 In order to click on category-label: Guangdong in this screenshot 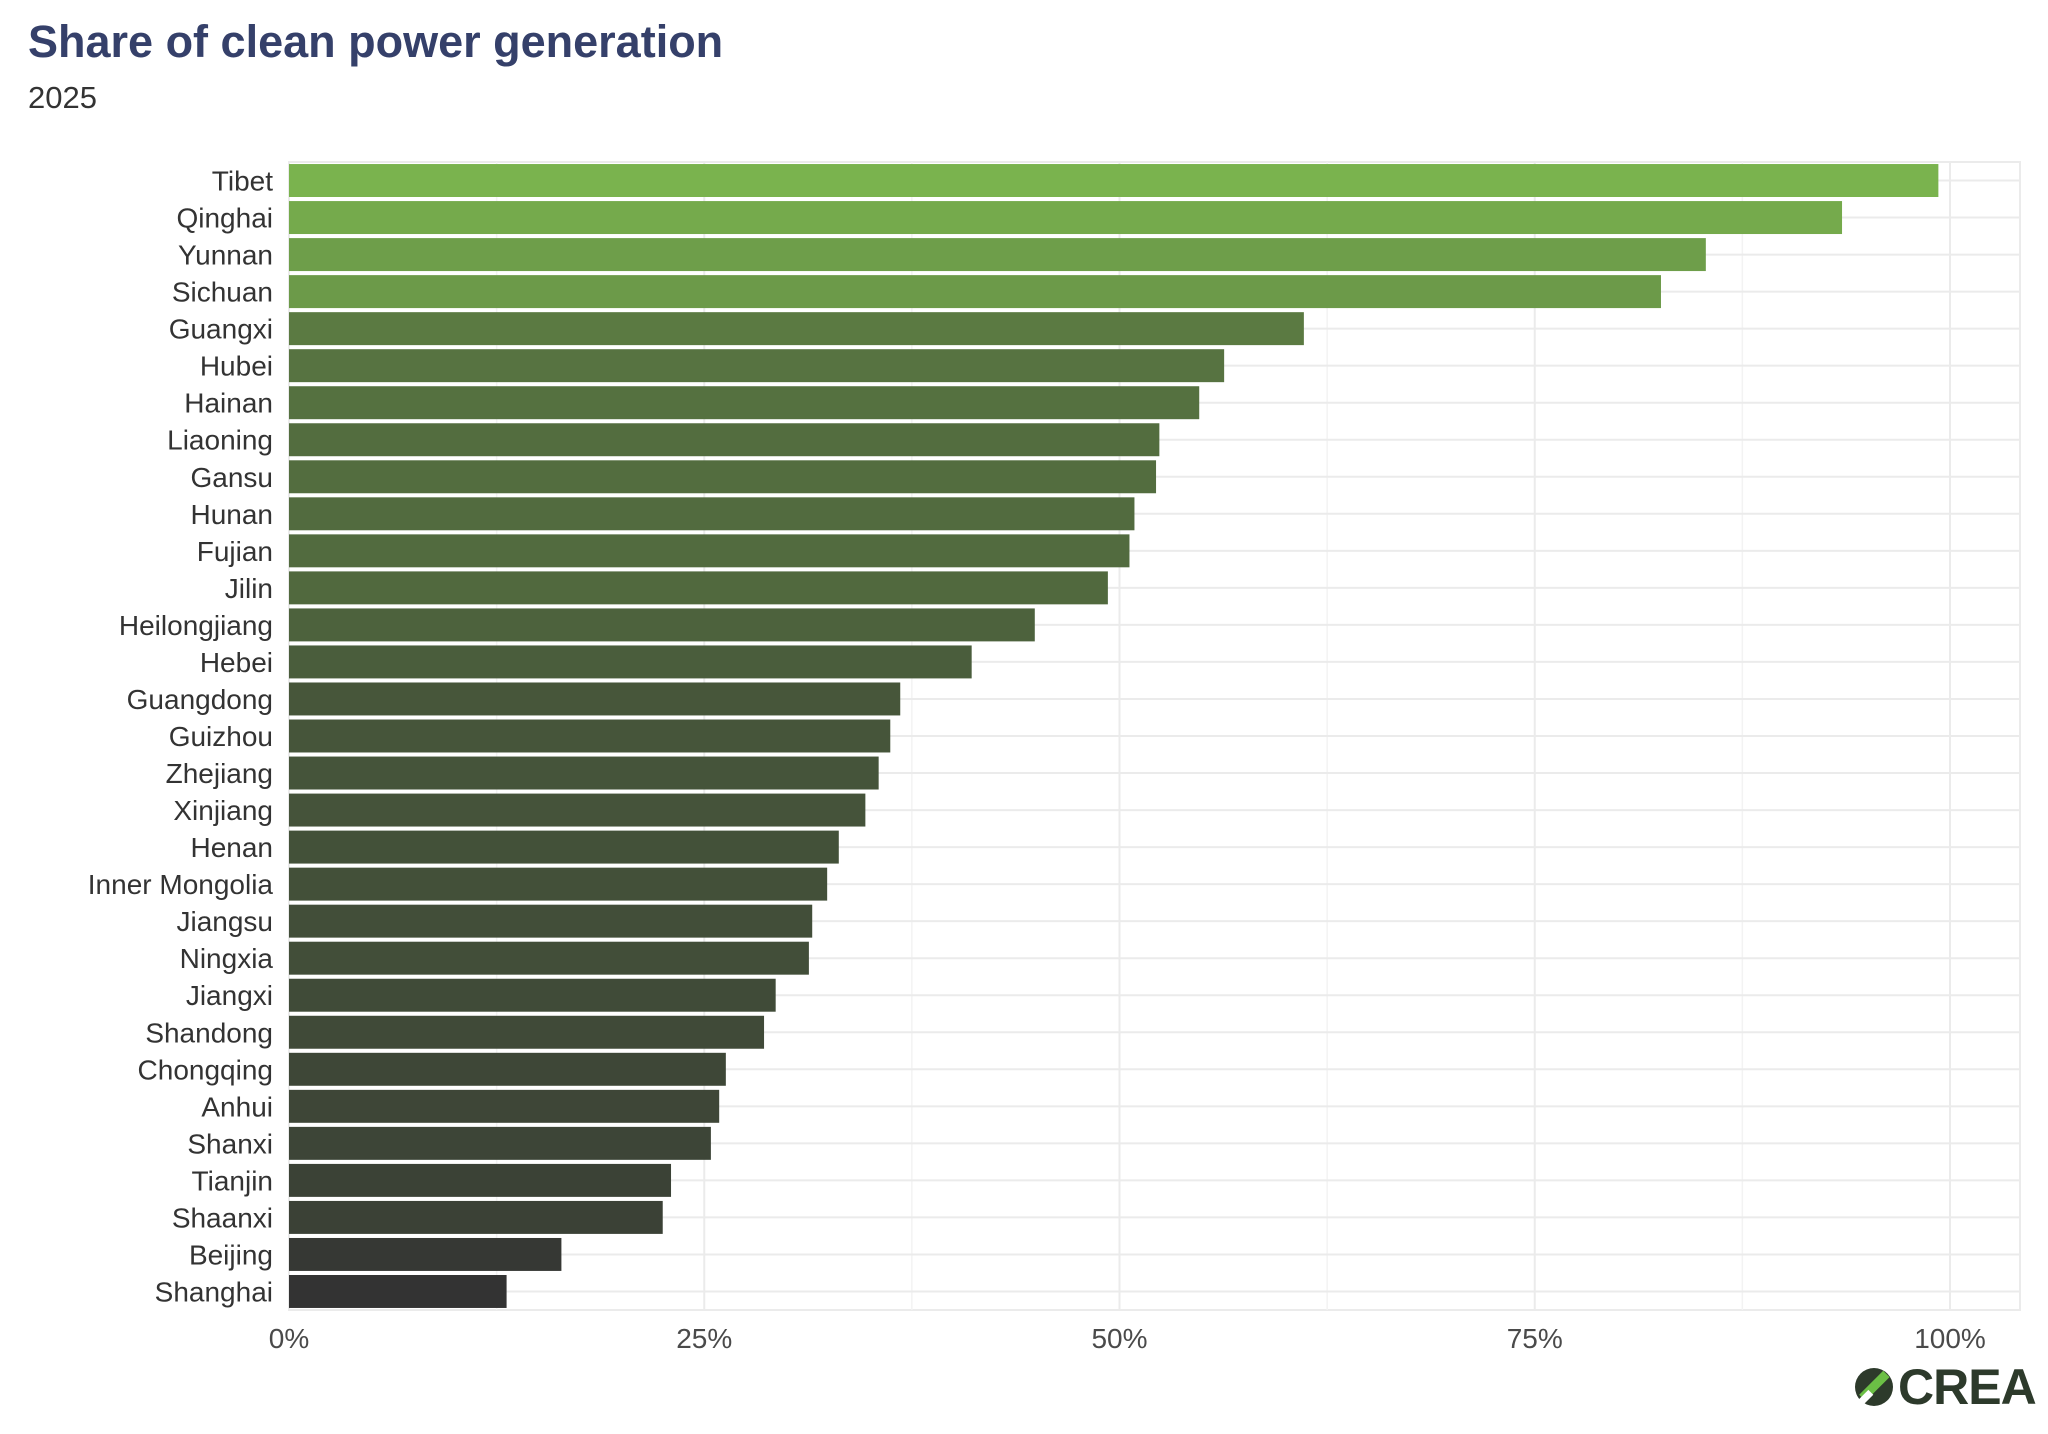, I will do `click(200, 699)`.